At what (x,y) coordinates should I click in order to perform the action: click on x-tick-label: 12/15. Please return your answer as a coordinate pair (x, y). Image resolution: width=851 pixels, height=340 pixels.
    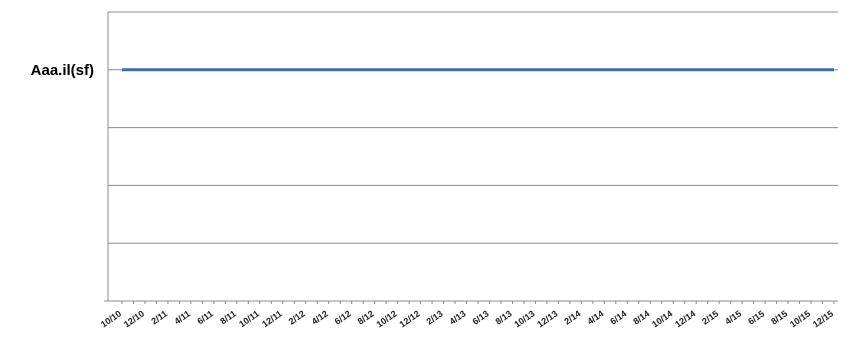
    Looking at the image, I should click on (823, 318).